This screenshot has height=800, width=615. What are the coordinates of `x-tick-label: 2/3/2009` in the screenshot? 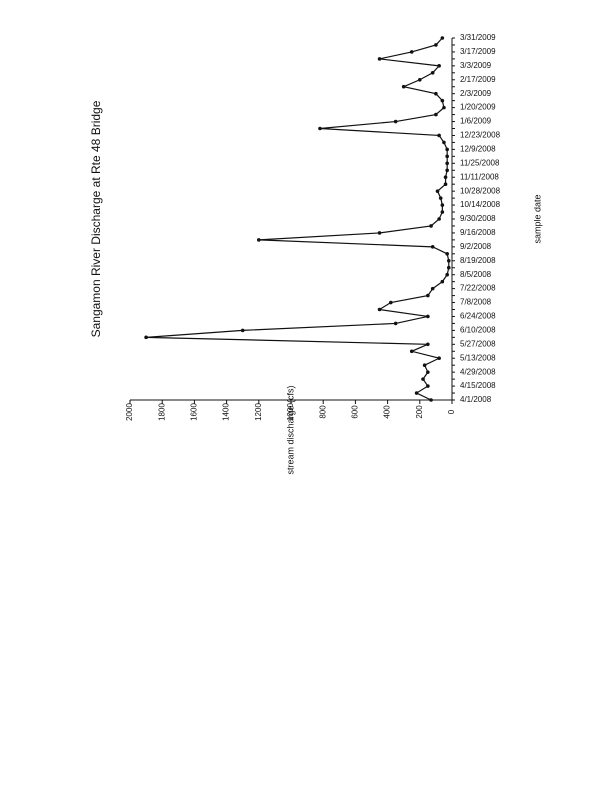 It's located at (476, 93).